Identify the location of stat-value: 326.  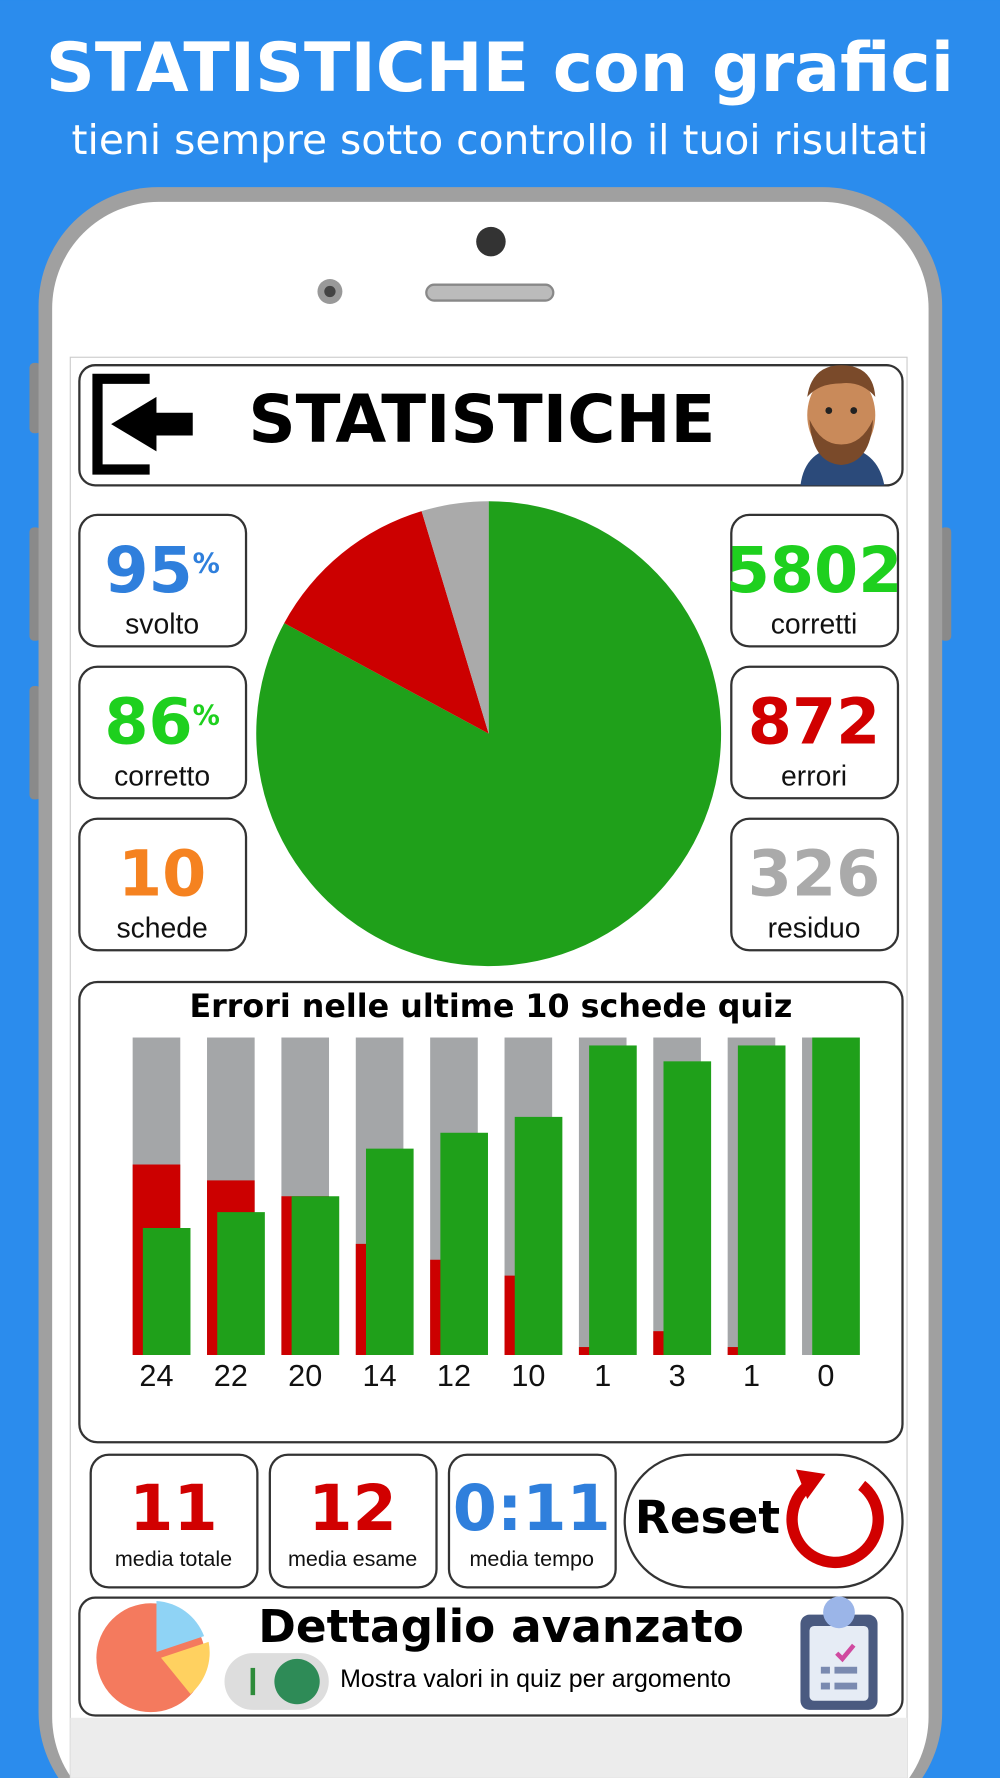
(814, 873).